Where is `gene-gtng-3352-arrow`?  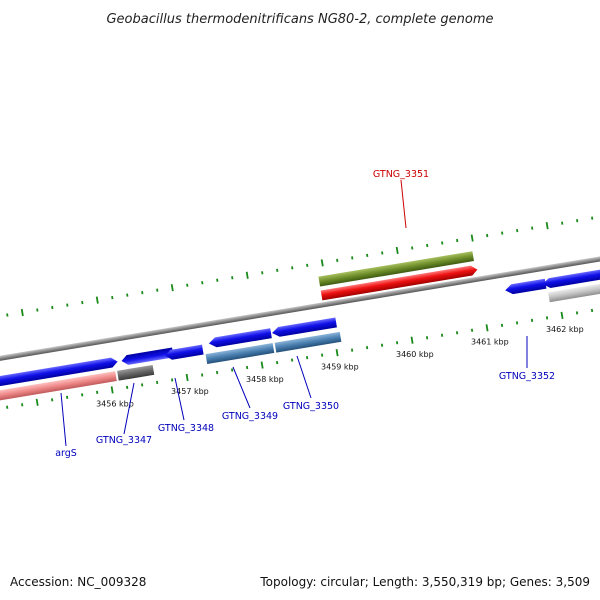 gene-gtng-3352-arrow is located at coordinates (525, 287).